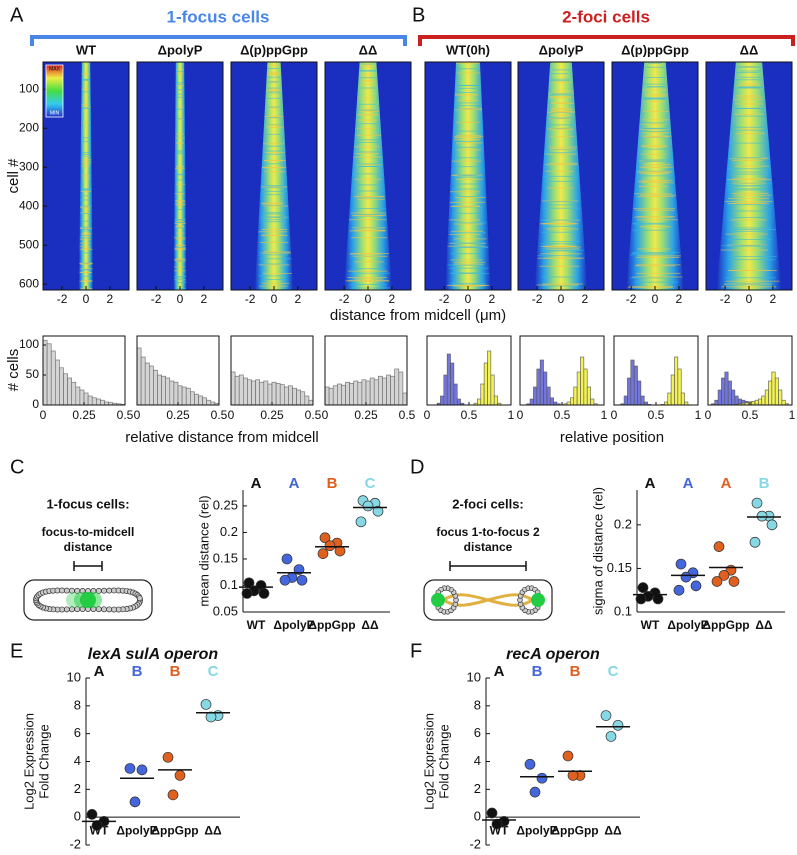 The image size is (797, 855). I want to click on y-tick-label: 4, so click(77, 760).